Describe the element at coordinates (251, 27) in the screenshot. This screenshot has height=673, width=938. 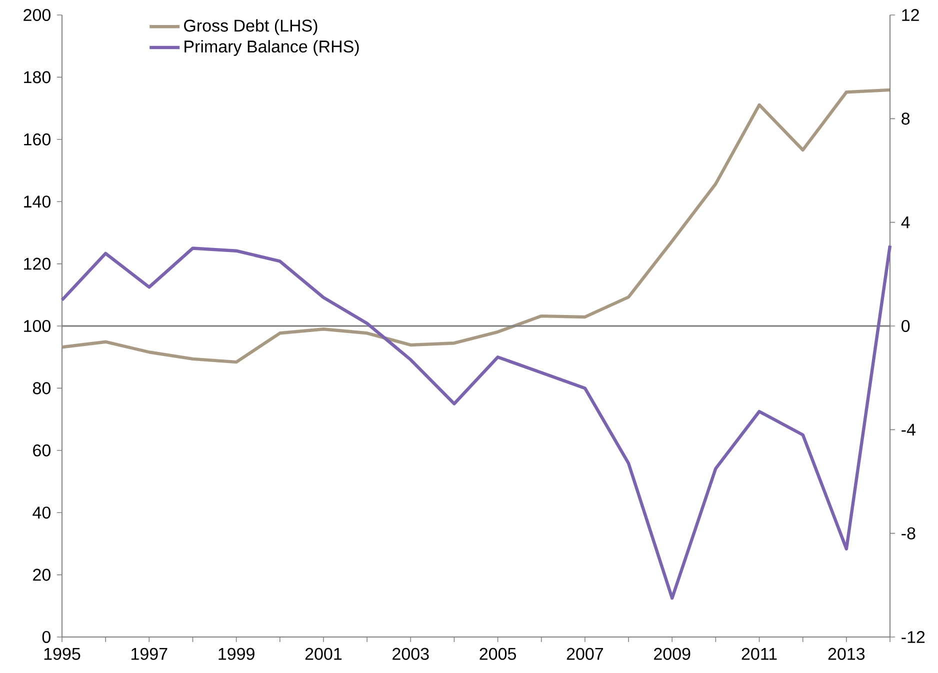
I see `legend-label: Gross Debt (LHS)` at that location.